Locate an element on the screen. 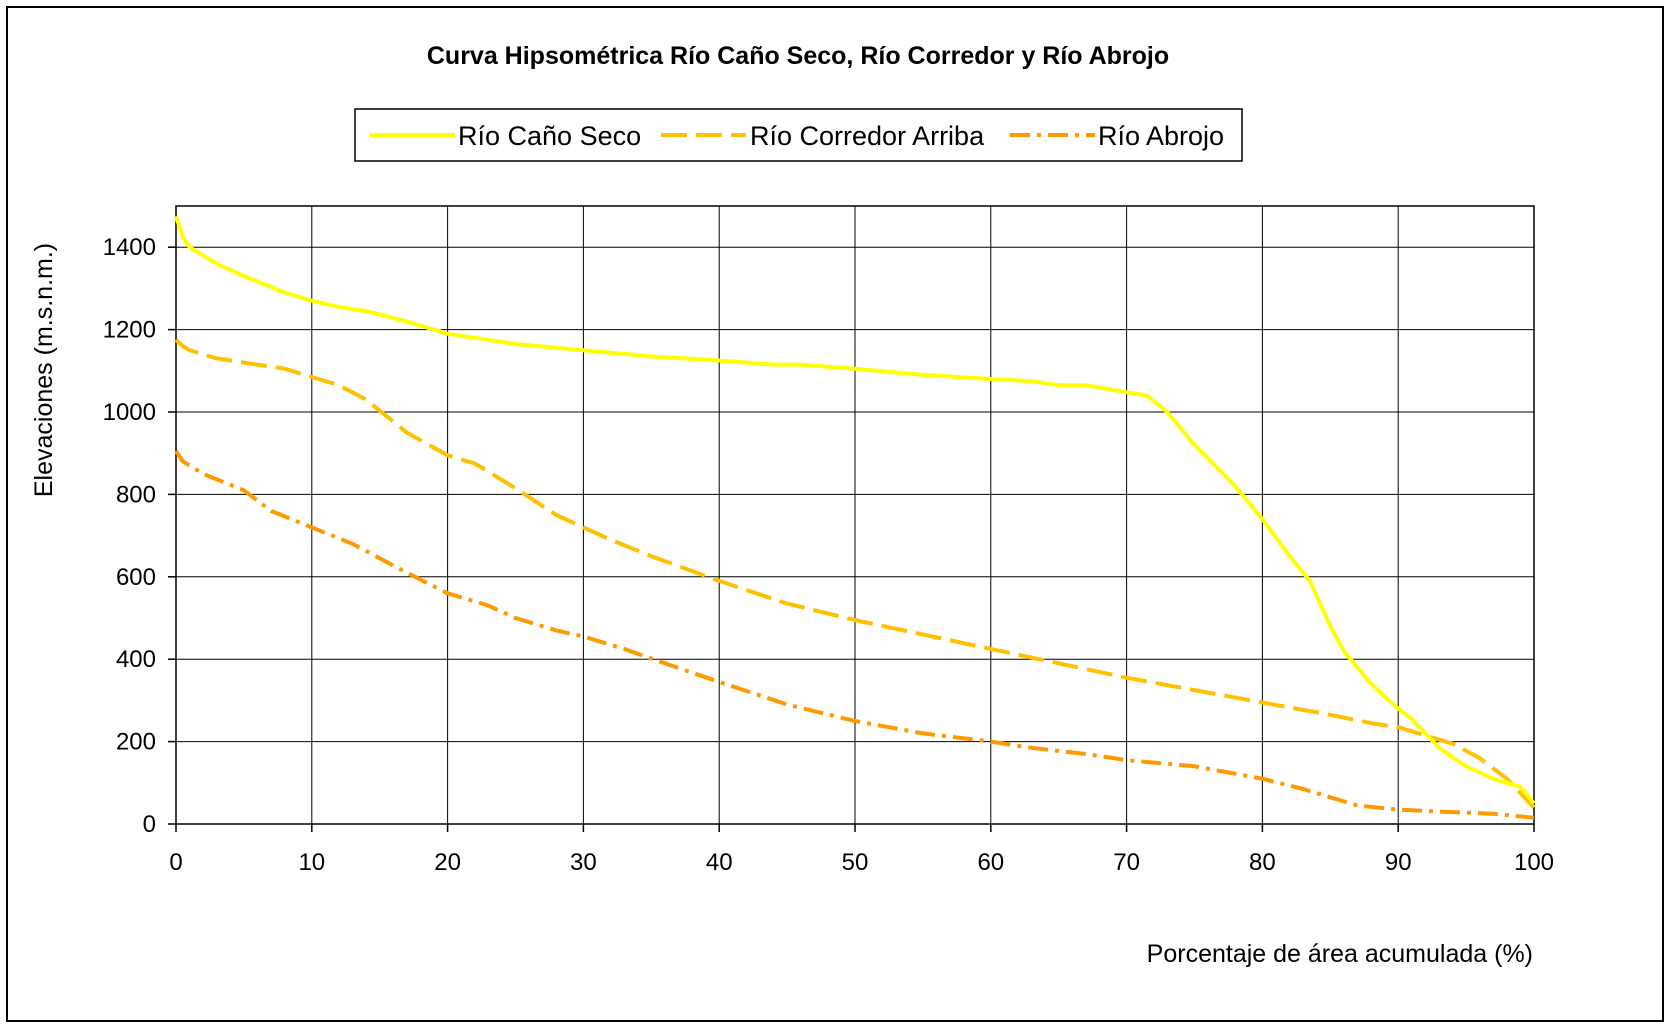 The width and height of the screenshot is (1671, 1028). y-axis-label: Elevaciones (m.s.n.m.) is located at coordinates (44, 370).